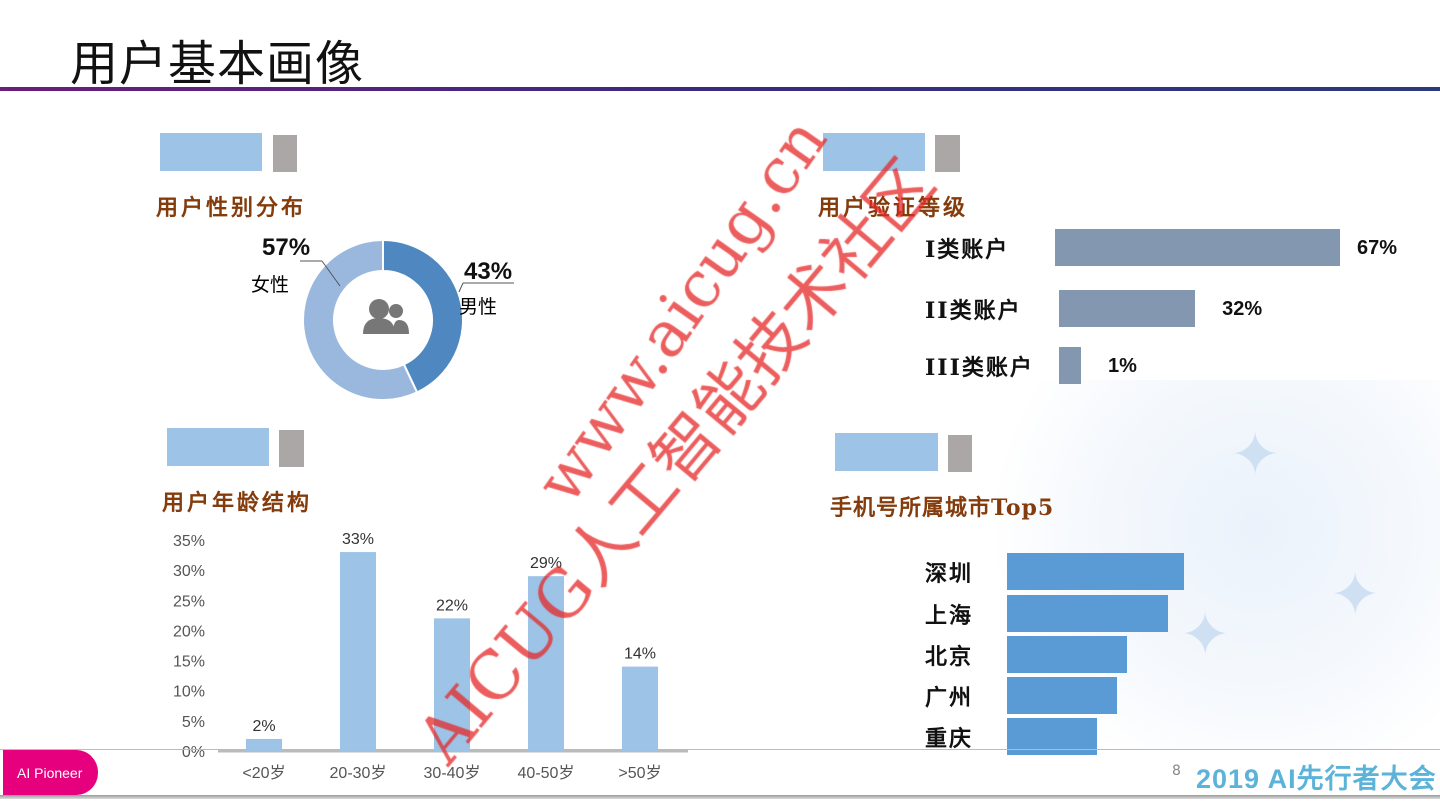 The height and width of the screenshot is (810, 1440). What do you see at coordinates (189, 571) in the screenshot?
I see `y-tick-label: 30%` at bounding box center [189, 571].